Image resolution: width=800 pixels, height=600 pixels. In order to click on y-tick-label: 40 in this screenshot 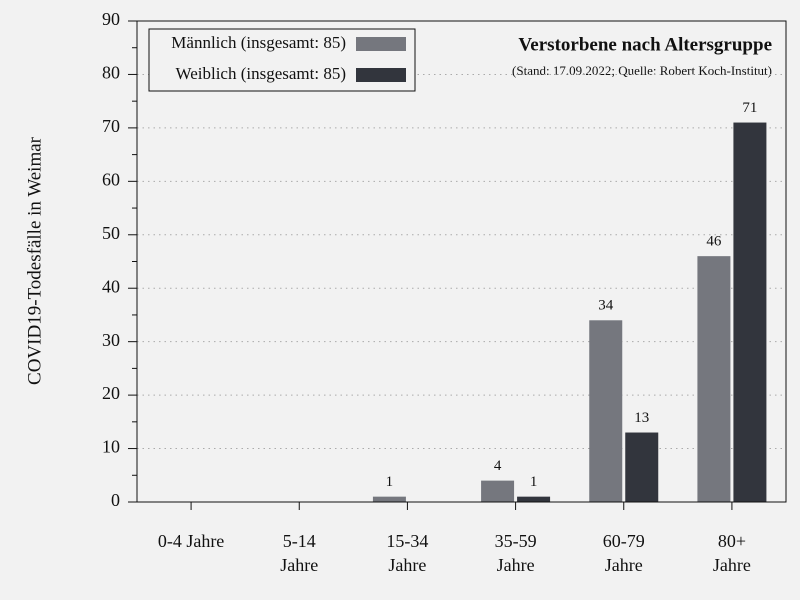, I will do `click(111, 286)`.